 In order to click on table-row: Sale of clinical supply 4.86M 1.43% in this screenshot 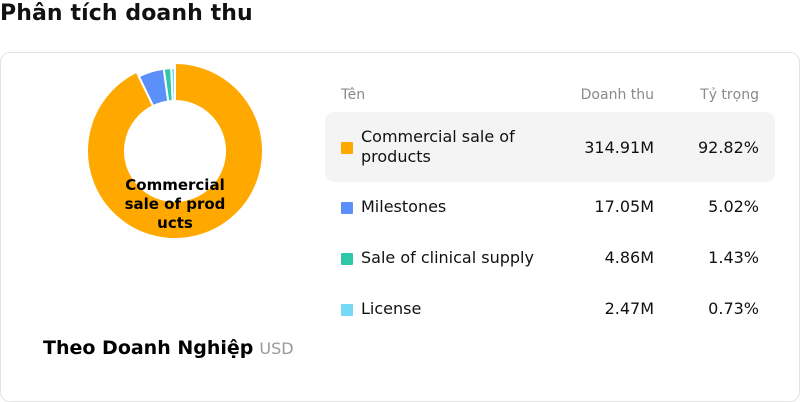, I will do `click(550, 258)`.